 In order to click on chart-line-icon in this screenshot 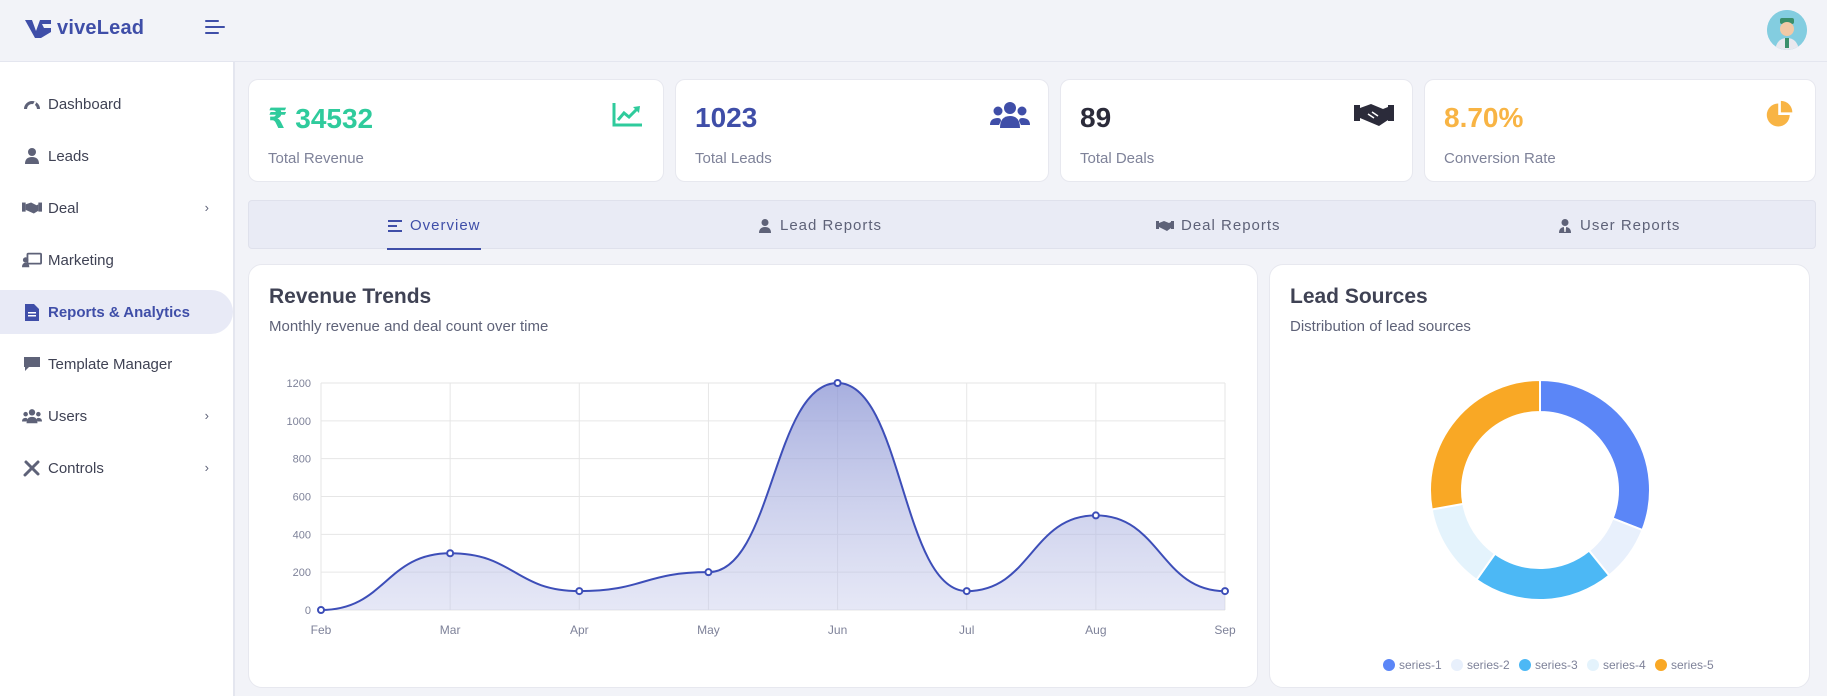, I will do `click(627, 115)`.